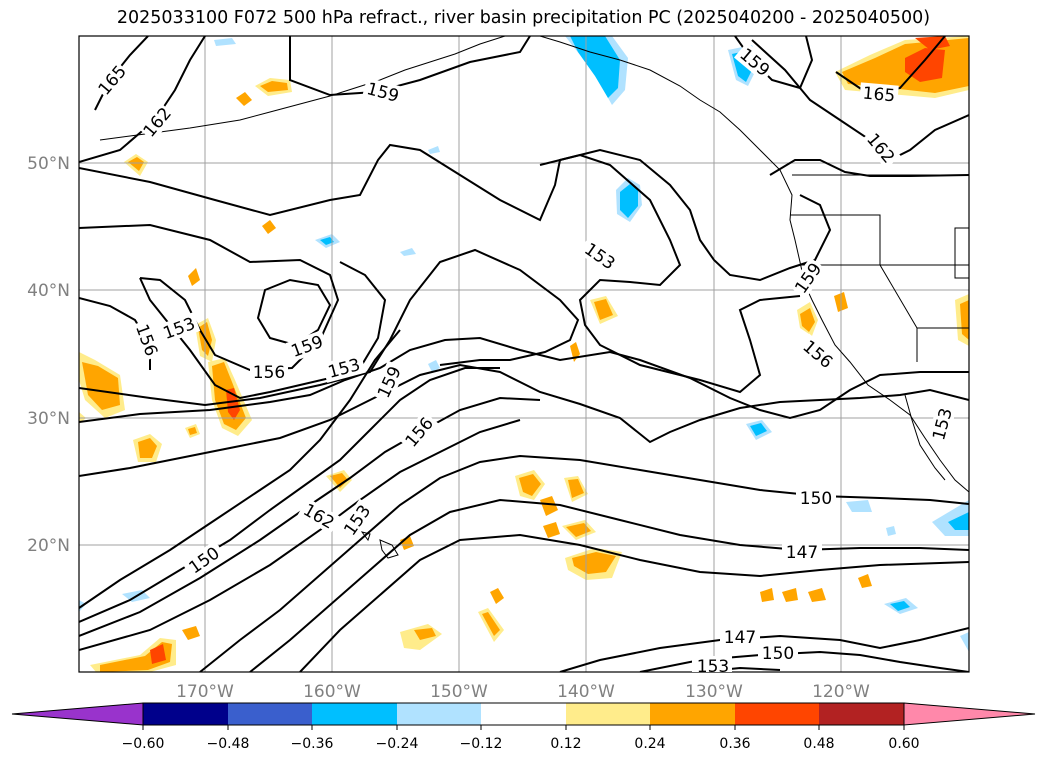  What do you see at coordinates (48, 546) in the screenshot?
I see `lat-label-20n: 20°N` at bounding box center [48, 546].